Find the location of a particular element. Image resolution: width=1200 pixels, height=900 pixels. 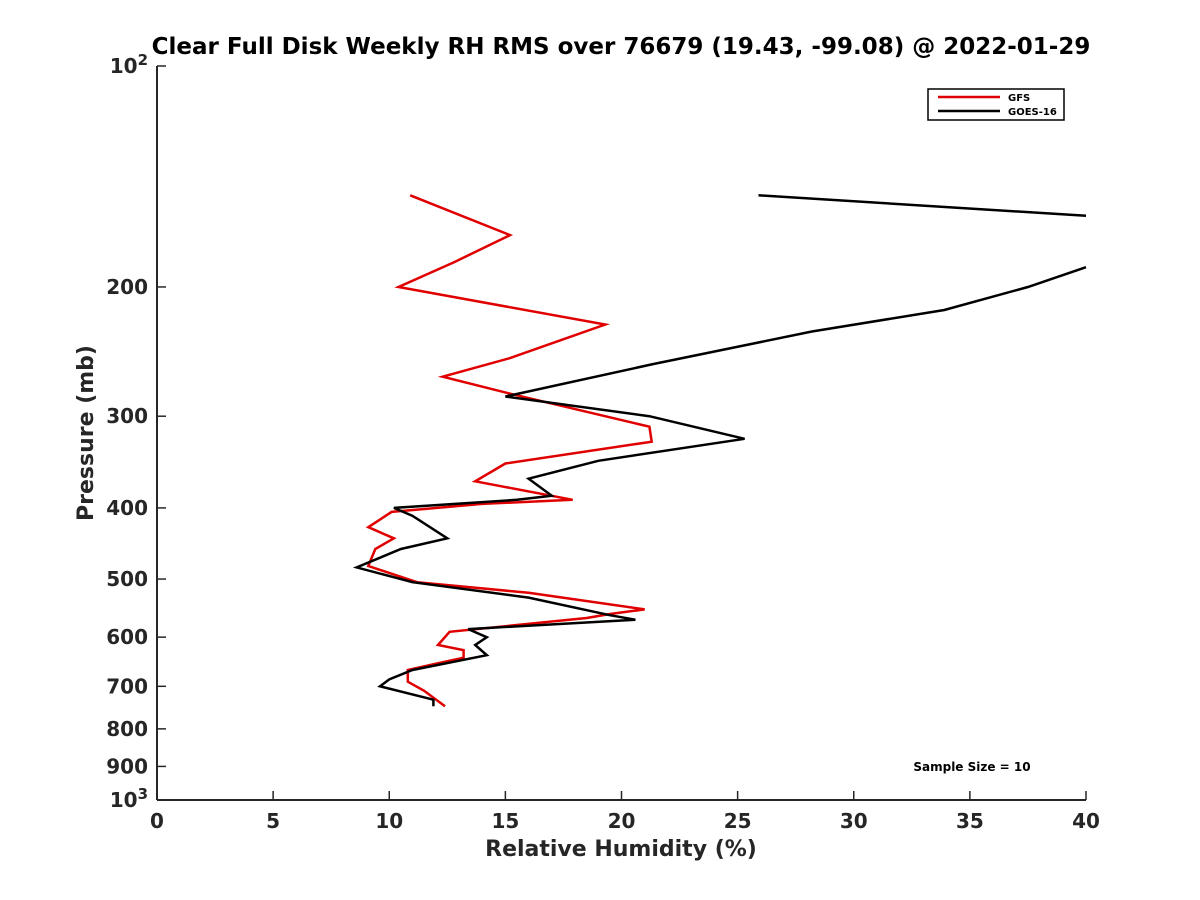

y-tick-label: 10³ is located at coordinates (129, 798).